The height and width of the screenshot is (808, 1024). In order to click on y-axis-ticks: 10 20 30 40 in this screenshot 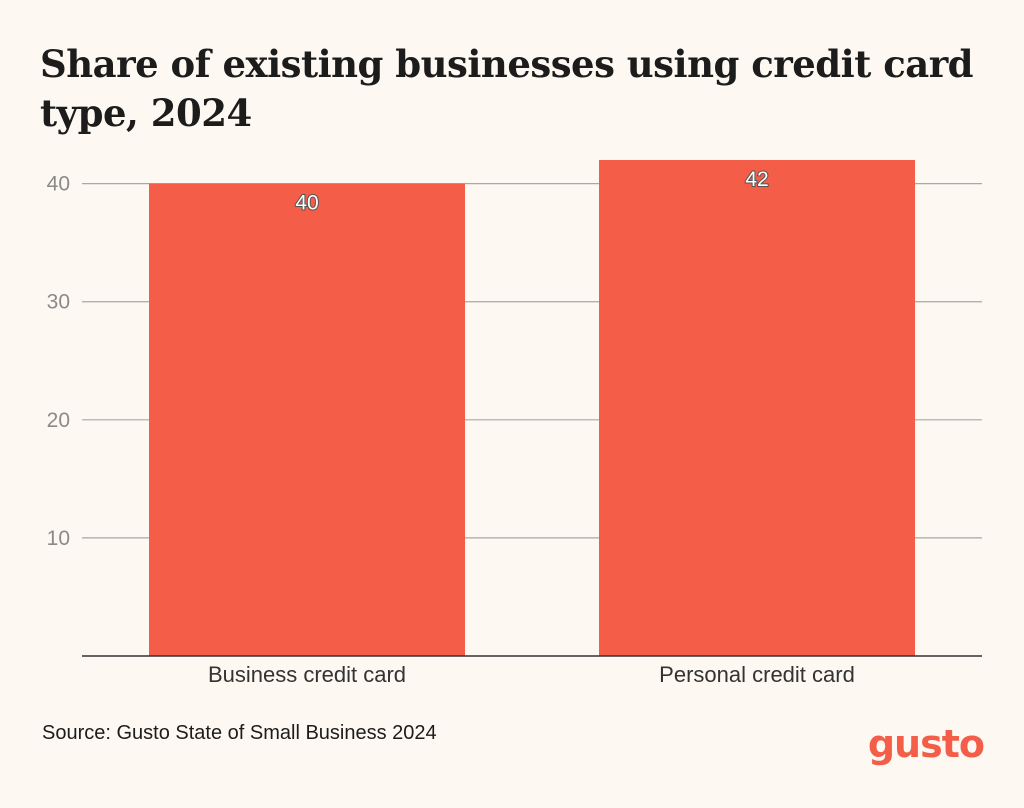, I will do `click(58, 361)`.